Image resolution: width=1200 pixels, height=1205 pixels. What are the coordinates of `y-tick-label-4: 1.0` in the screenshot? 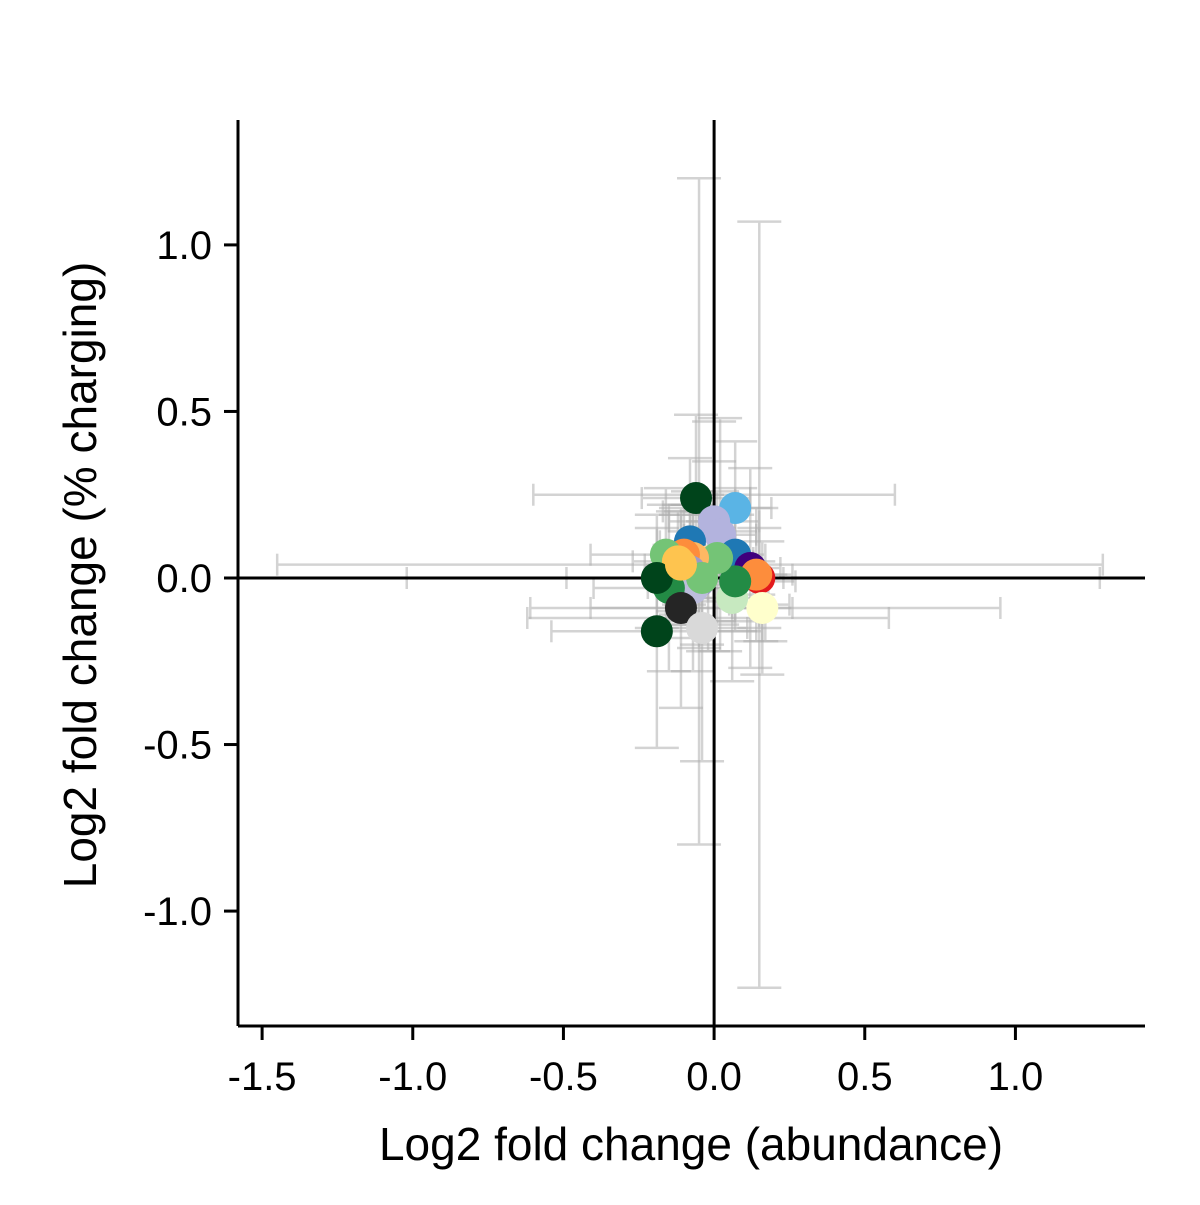 It's located at (184, 246).